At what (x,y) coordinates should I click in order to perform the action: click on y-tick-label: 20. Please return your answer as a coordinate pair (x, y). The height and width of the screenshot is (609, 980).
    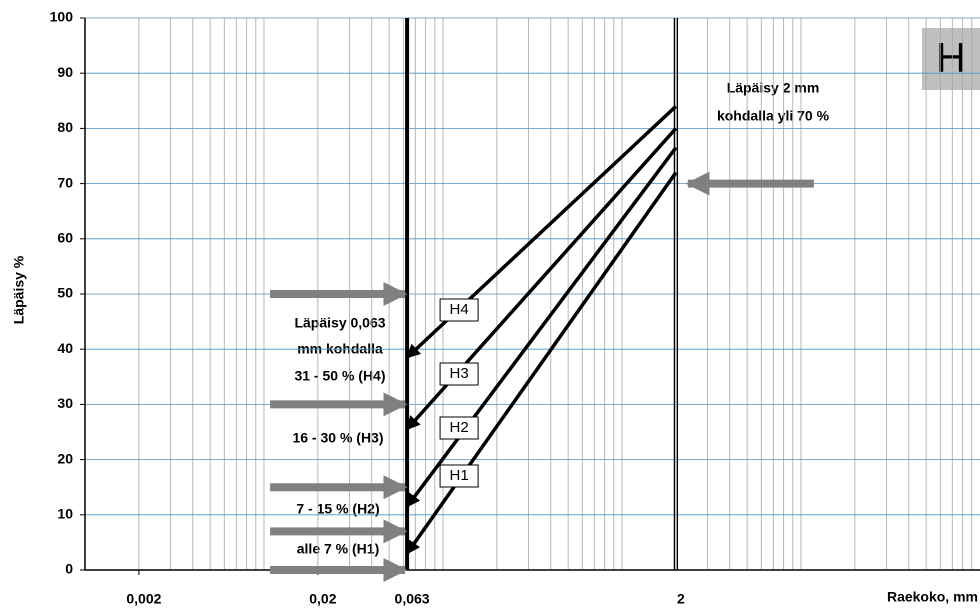
    Looking at the image, I should click on (65, 458).